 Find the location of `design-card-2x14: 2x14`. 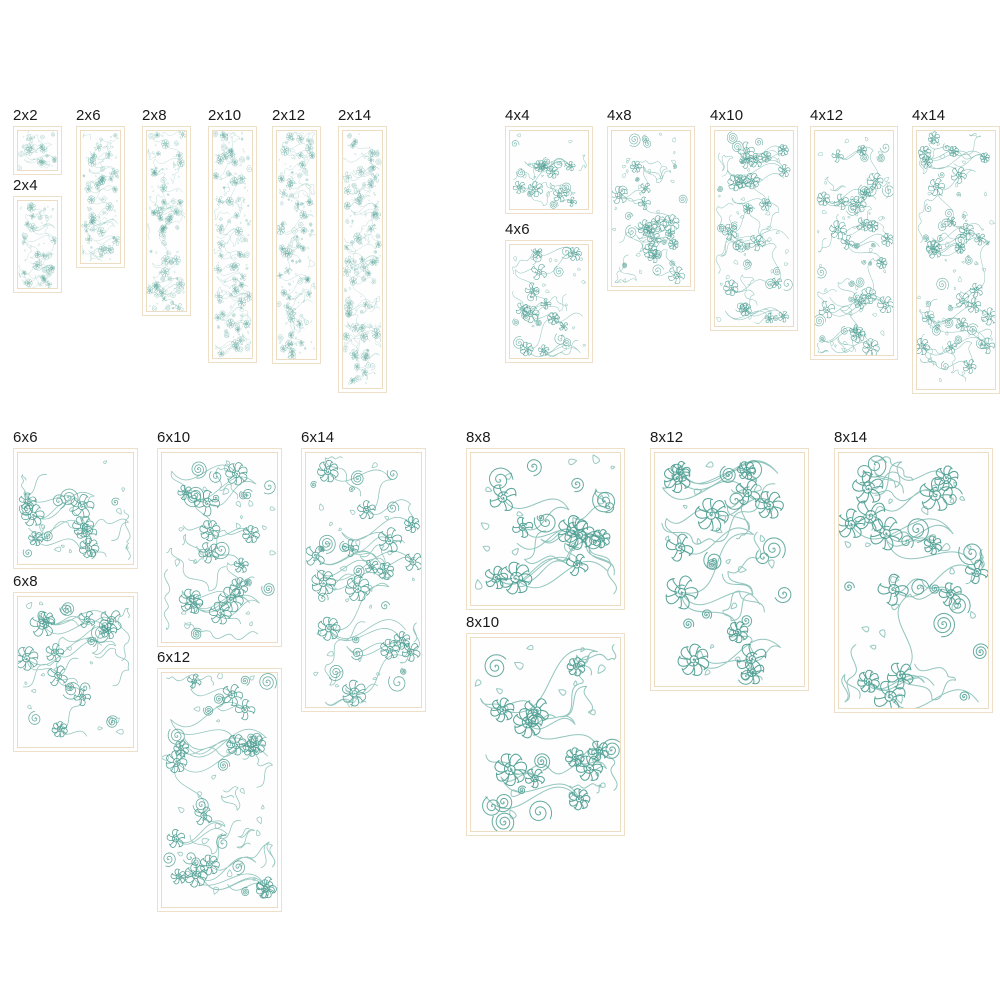

design-card-2x14: 2x14 is located at coordinates (362, 250).